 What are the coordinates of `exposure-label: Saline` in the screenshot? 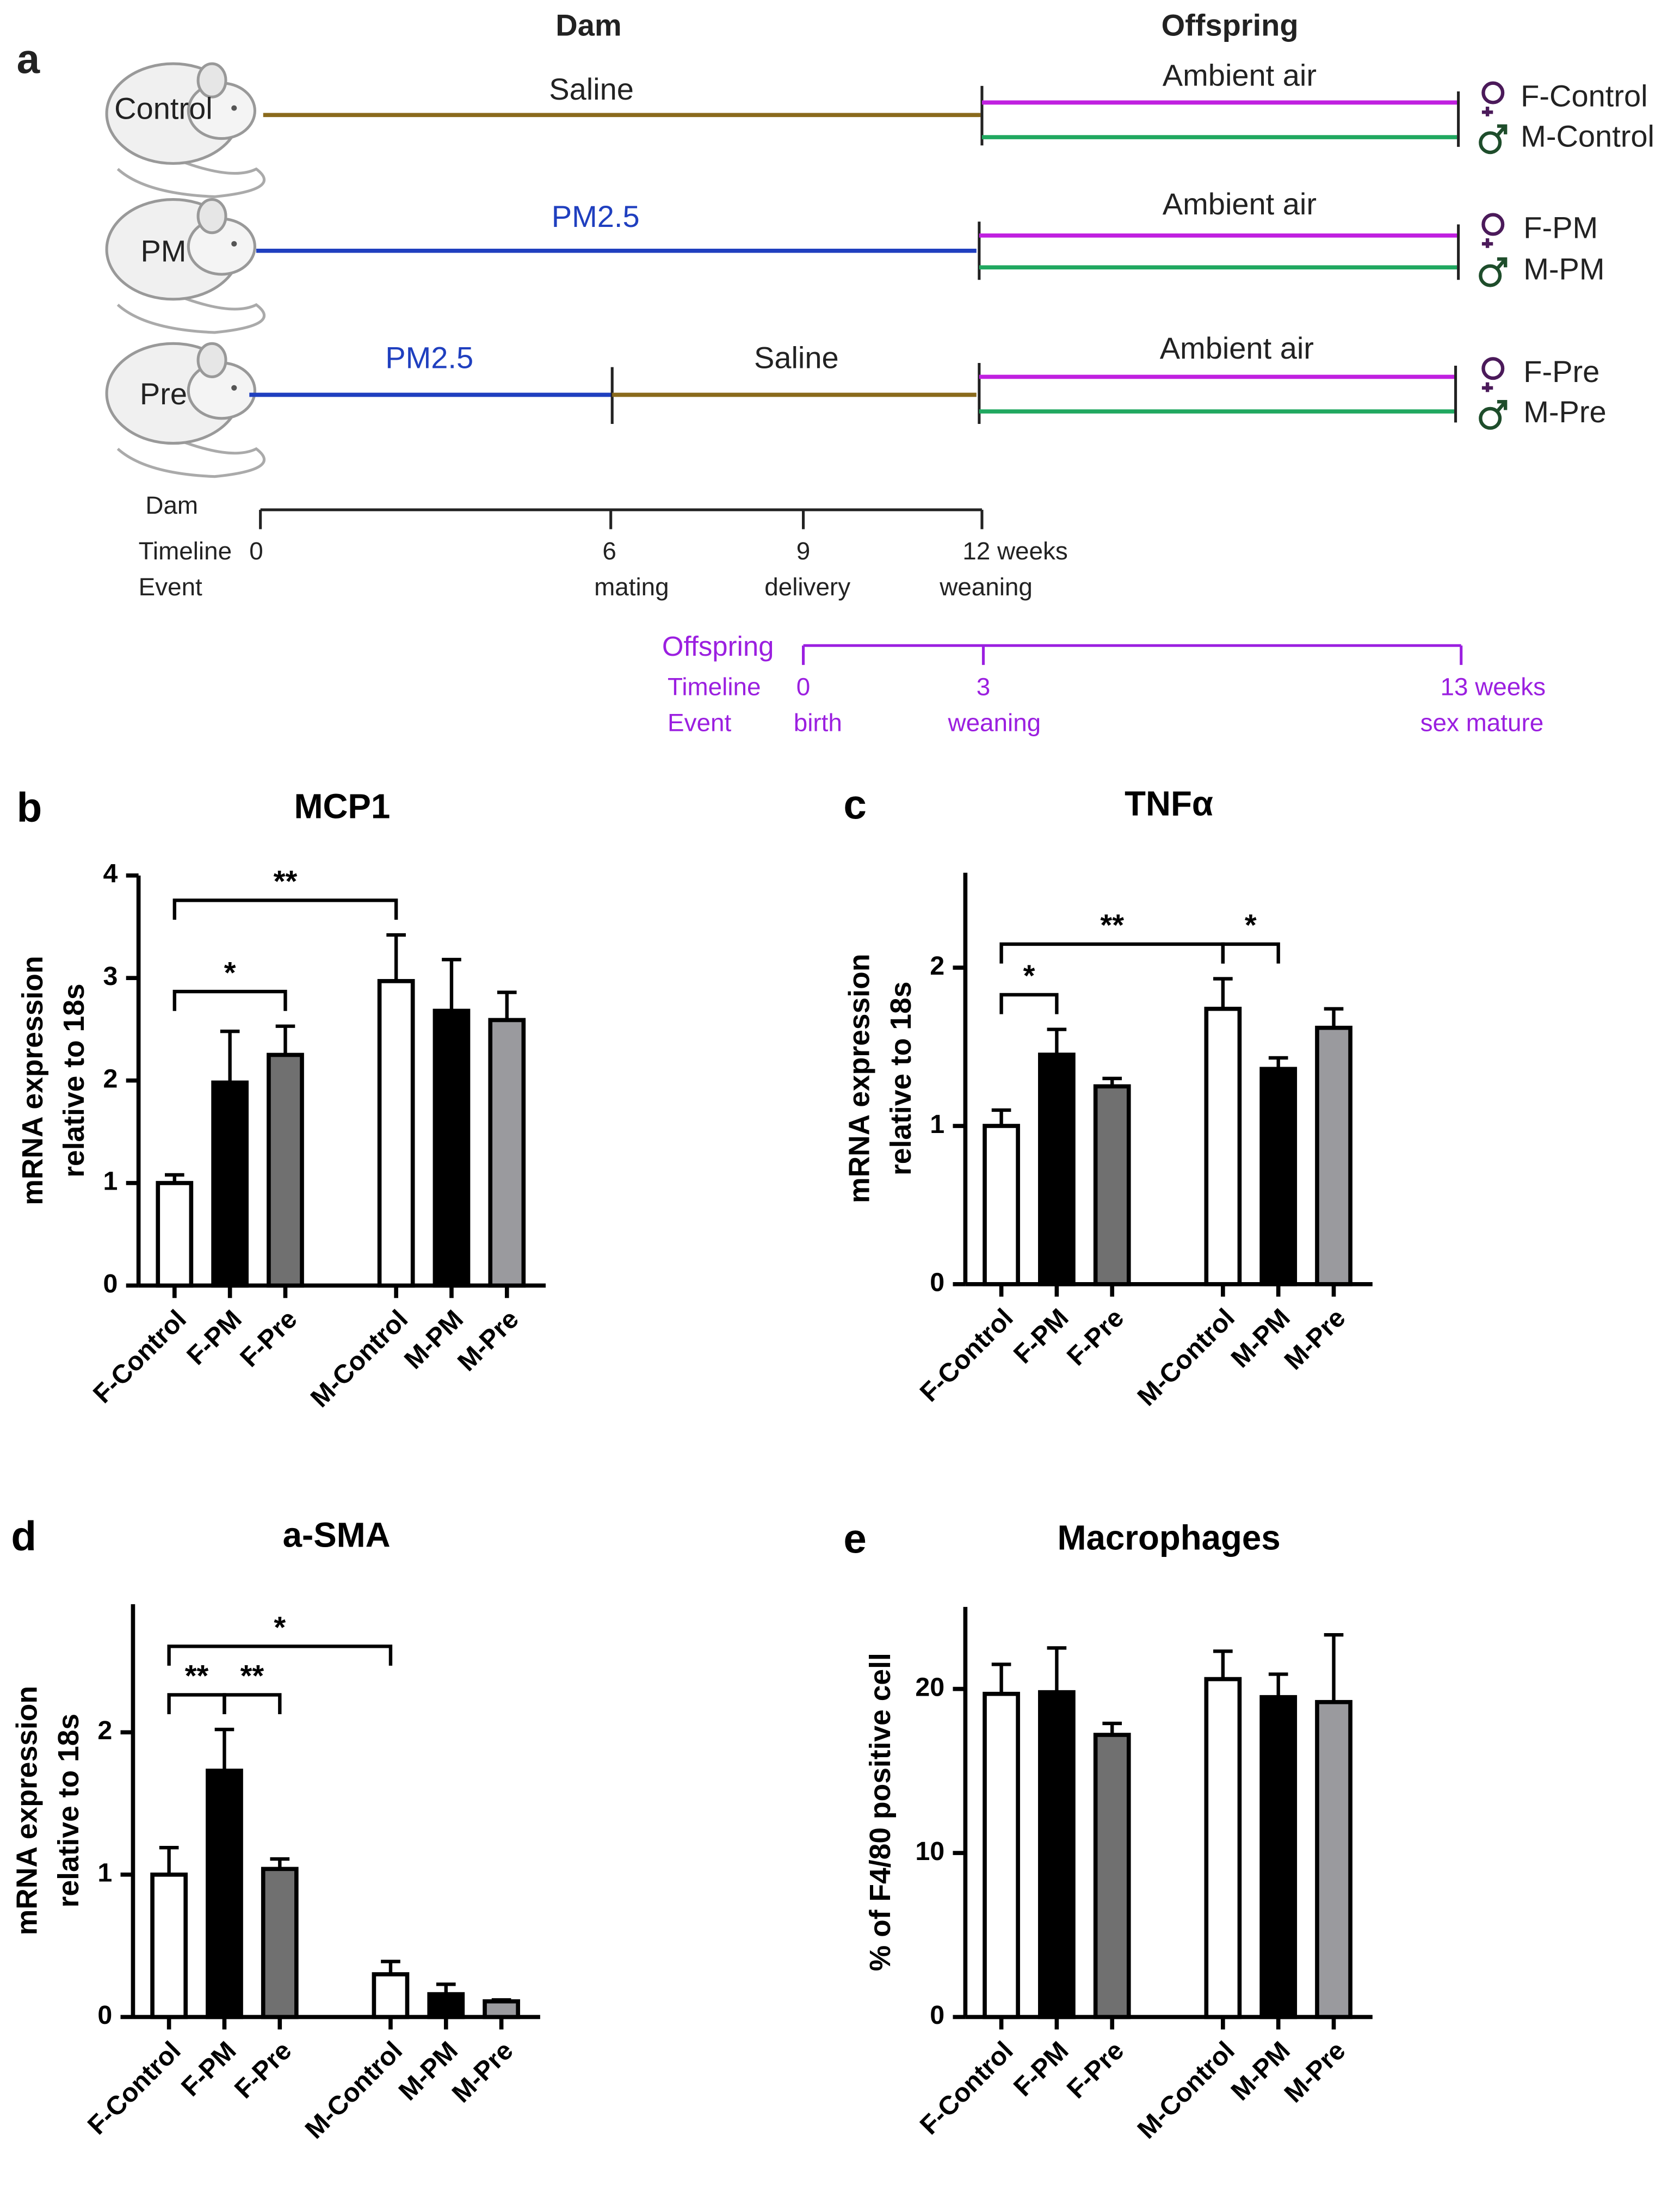 It's located at (592, 89).